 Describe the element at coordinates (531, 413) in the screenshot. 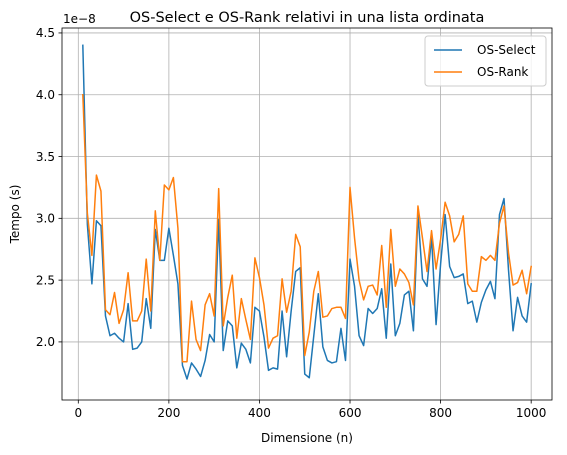

I see `x-tick-label: 1000` at that location.